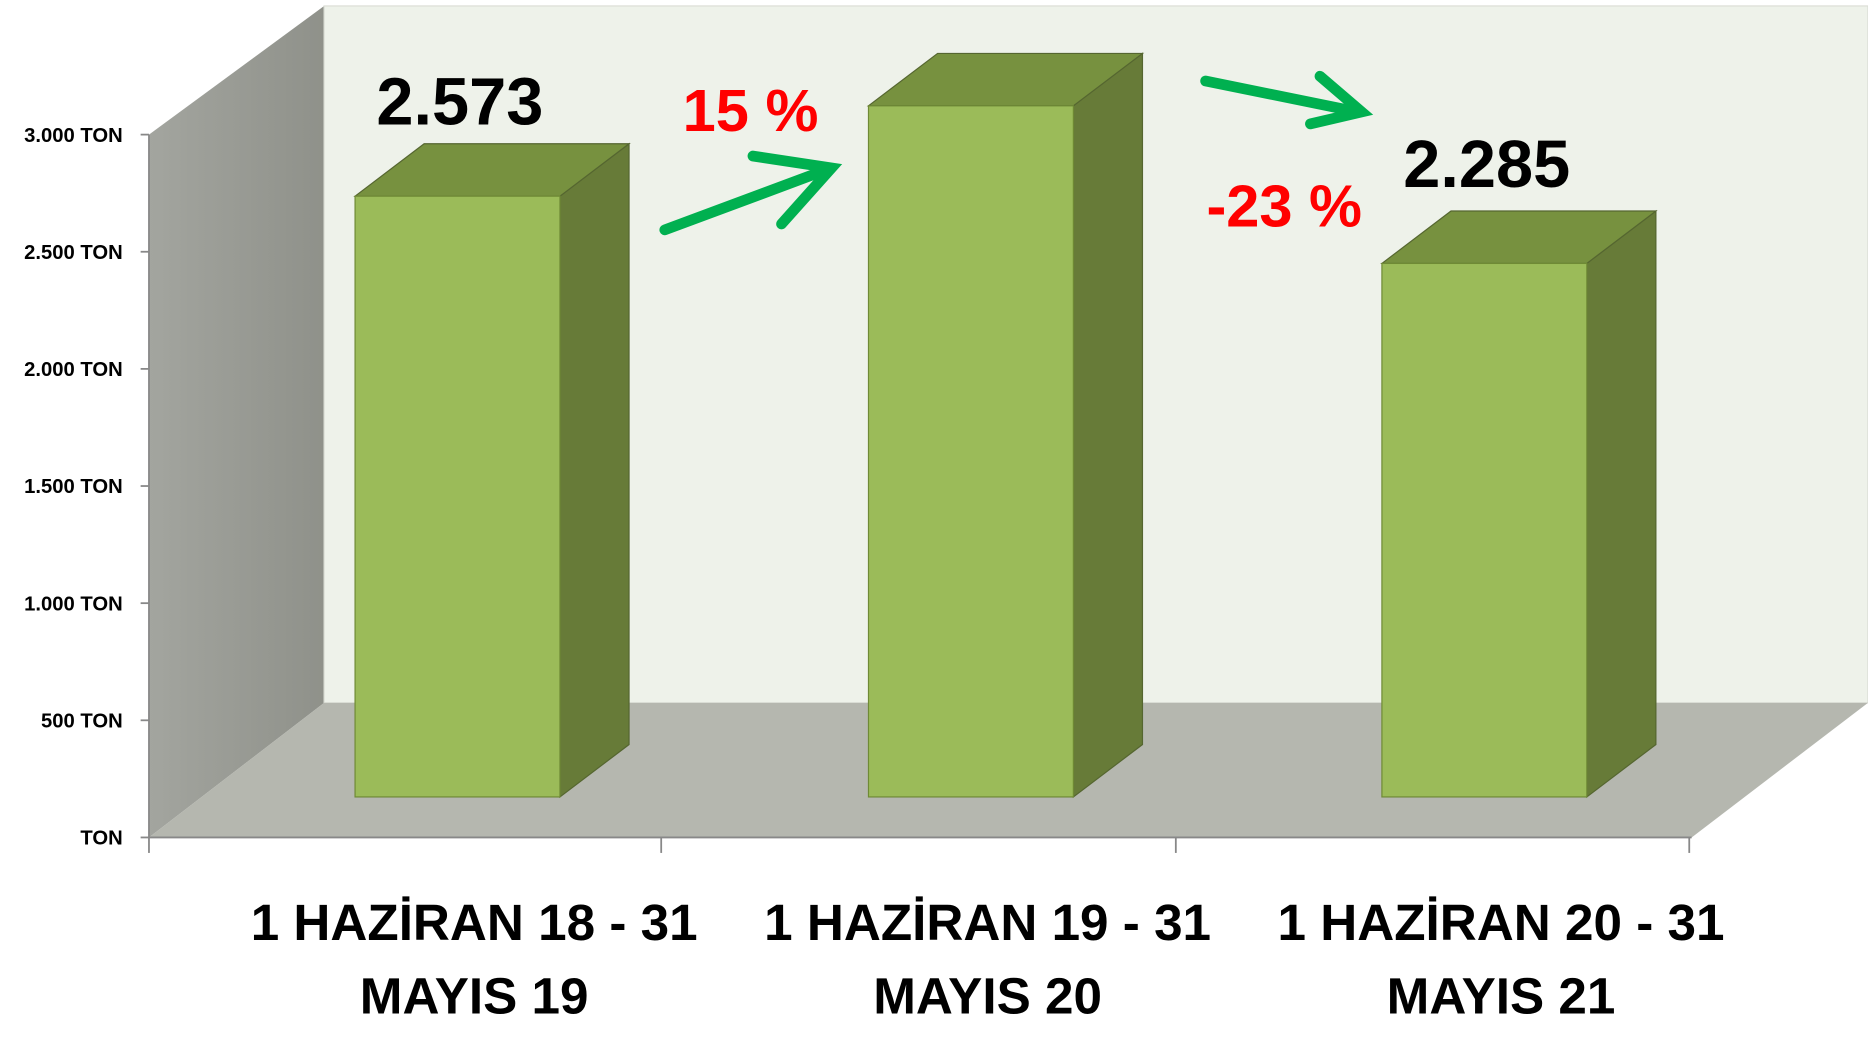 The image size is (1868, 1039). Describe the element at coordinates (751, 110) in the screenshot. I see `annotation: 15 %` at that location.